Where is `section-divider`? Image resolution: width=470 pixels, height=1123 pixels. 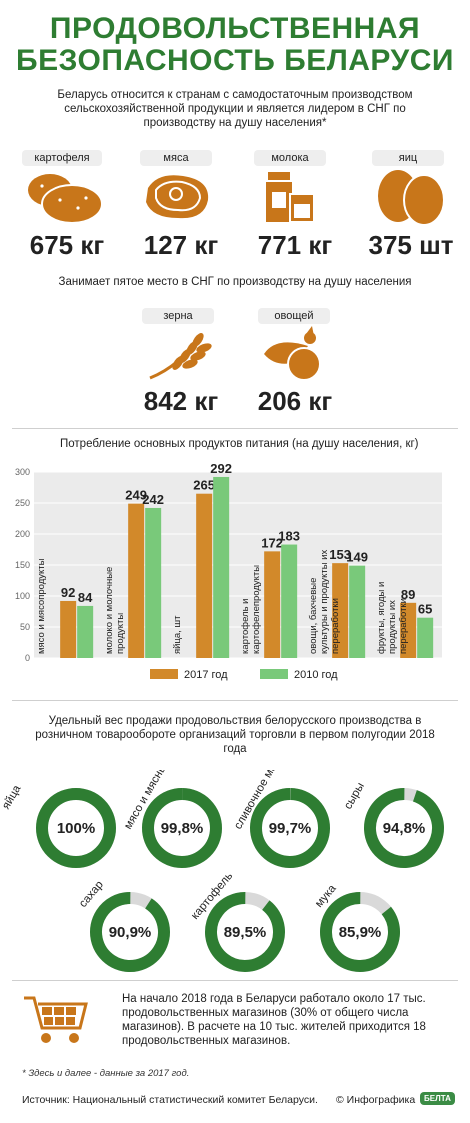 section-divider is located at coordinates (235, 428).